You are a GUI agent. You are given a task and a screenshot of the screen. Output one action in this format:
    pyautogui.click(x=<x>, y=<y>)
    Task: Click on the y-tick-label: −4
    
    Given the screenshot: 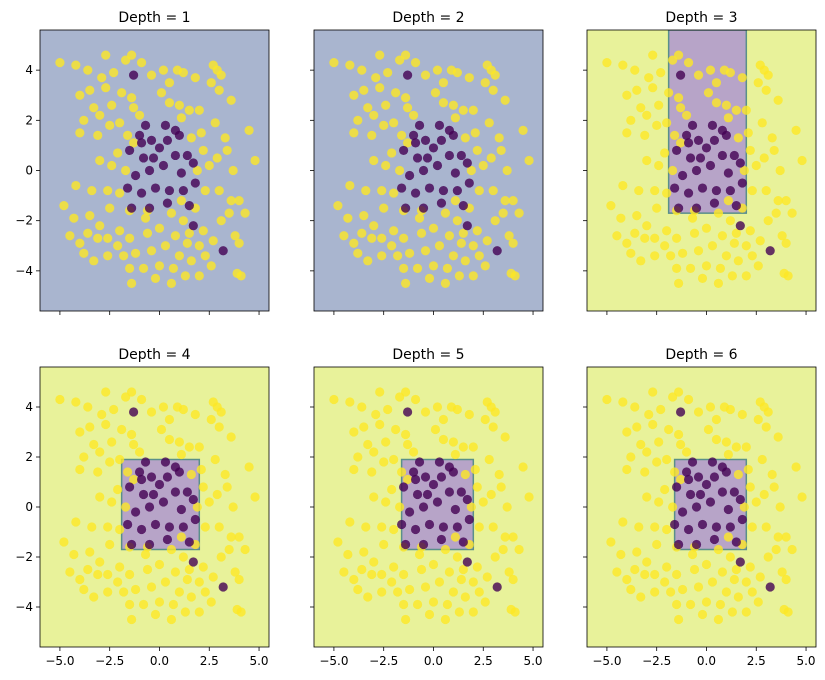 What is the action you would take?
    pyautogui.click(x=24, y=271)
    